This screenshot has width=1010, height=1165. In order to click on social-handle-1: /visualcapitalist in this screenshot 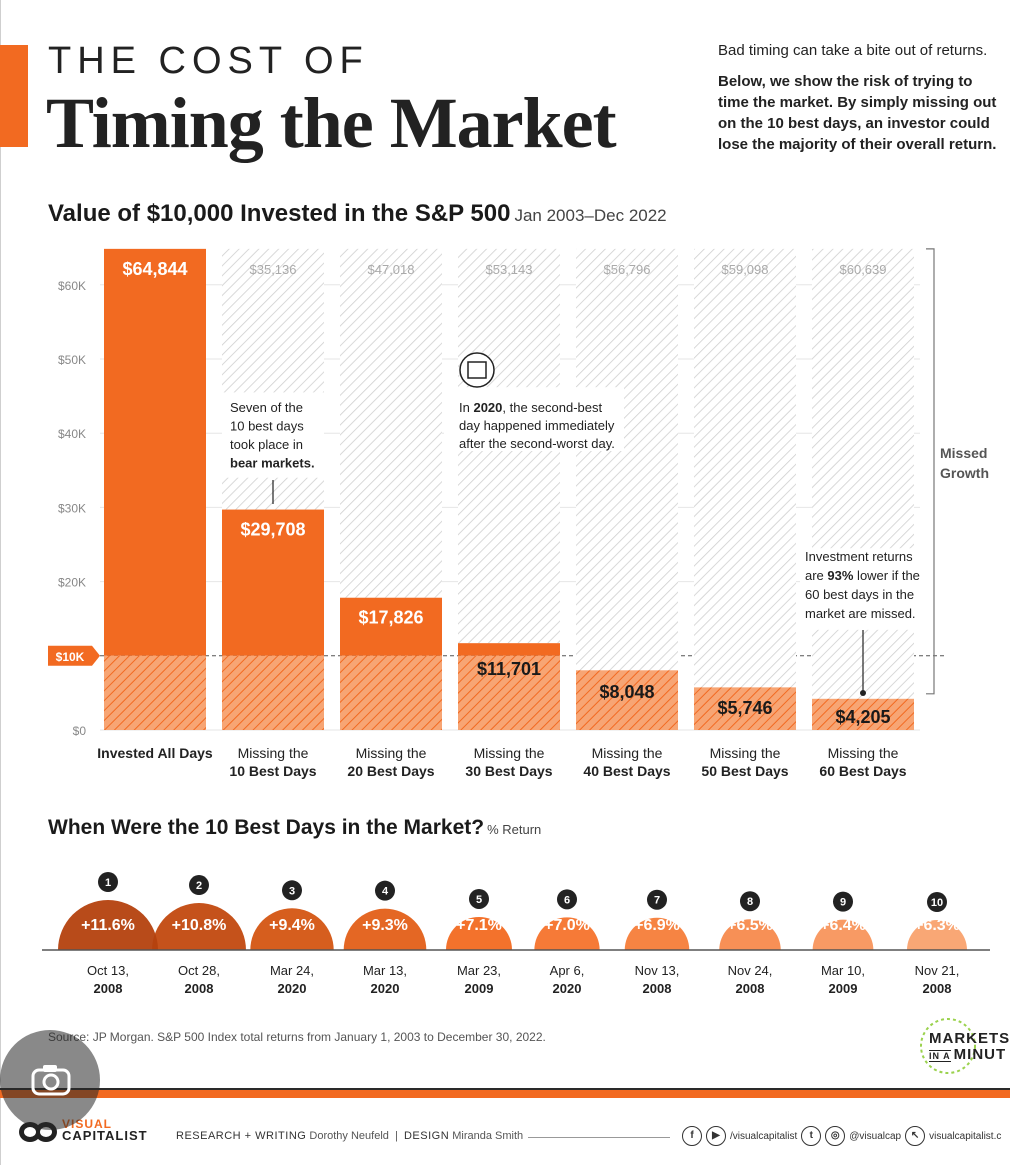, I will do `click(764, 1136)`.